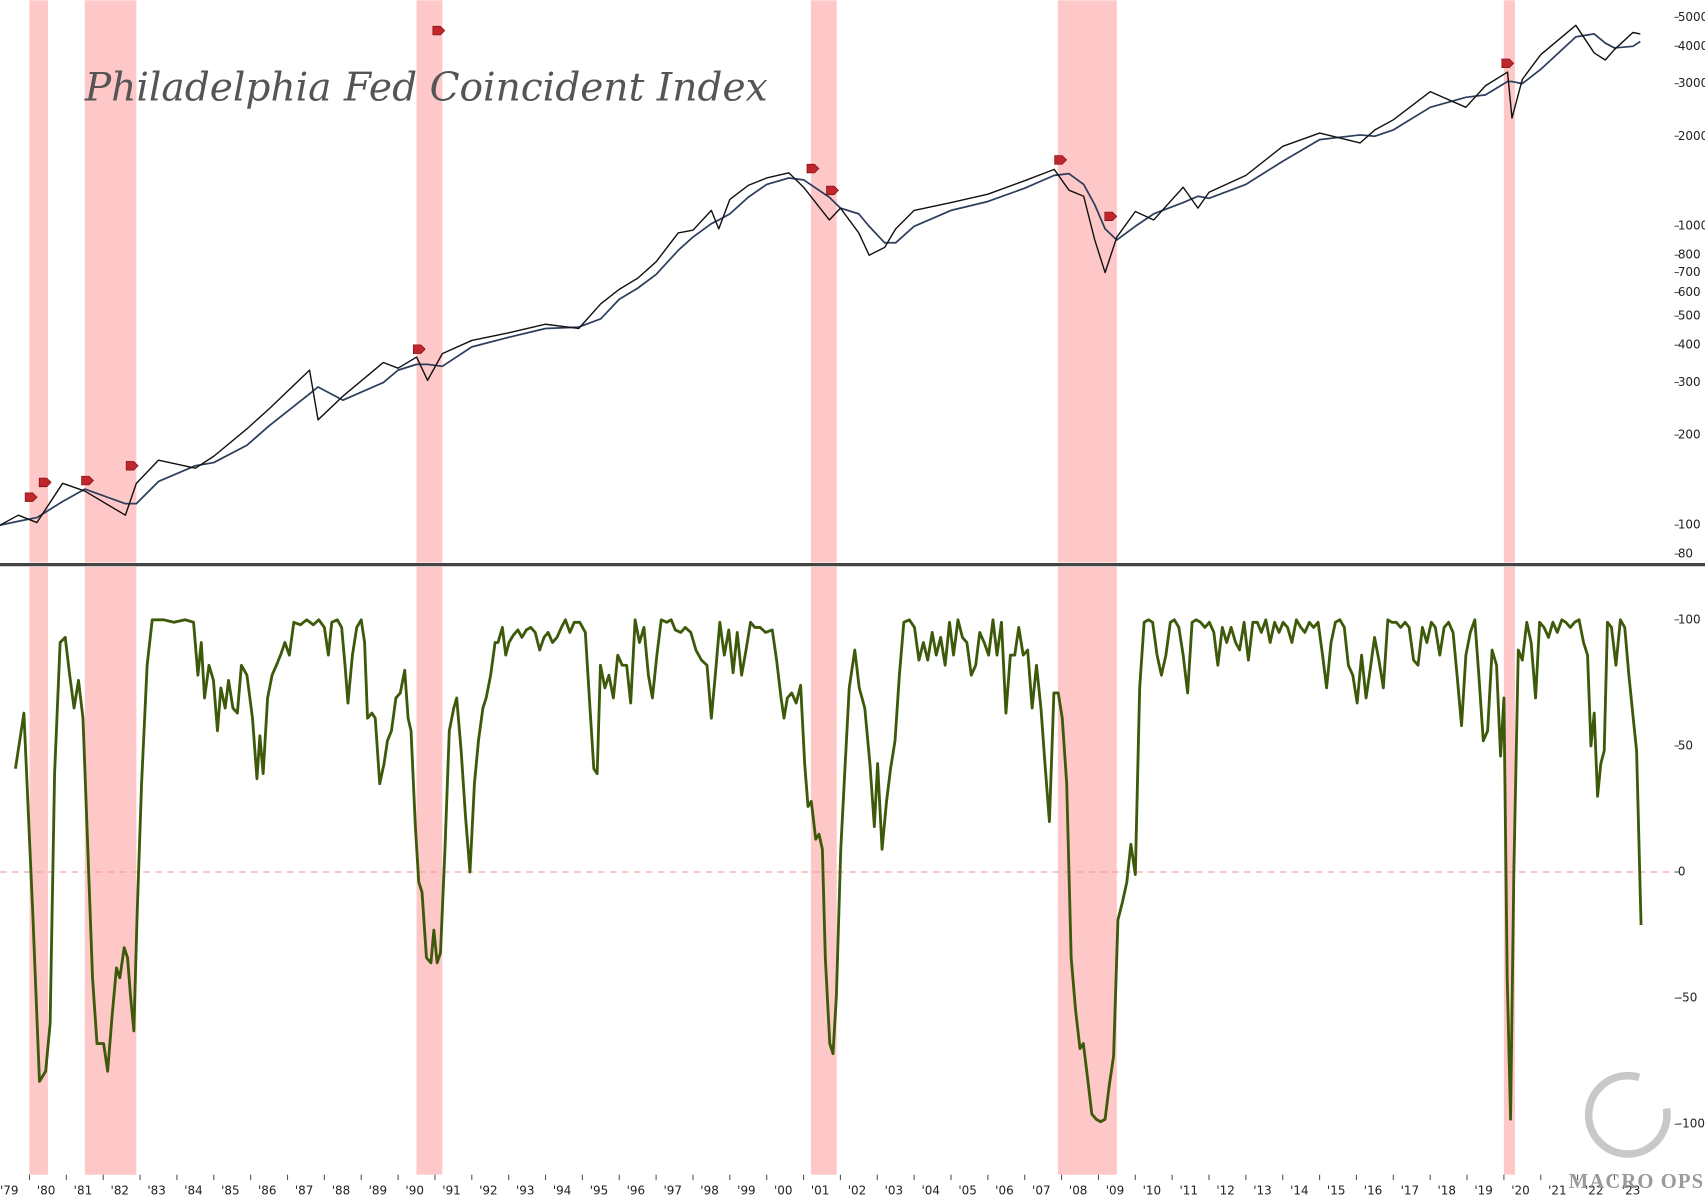  Describe the element at coordinates (1262, 1190) in the screenshot. I see `x-tick-label: '13` at that location.